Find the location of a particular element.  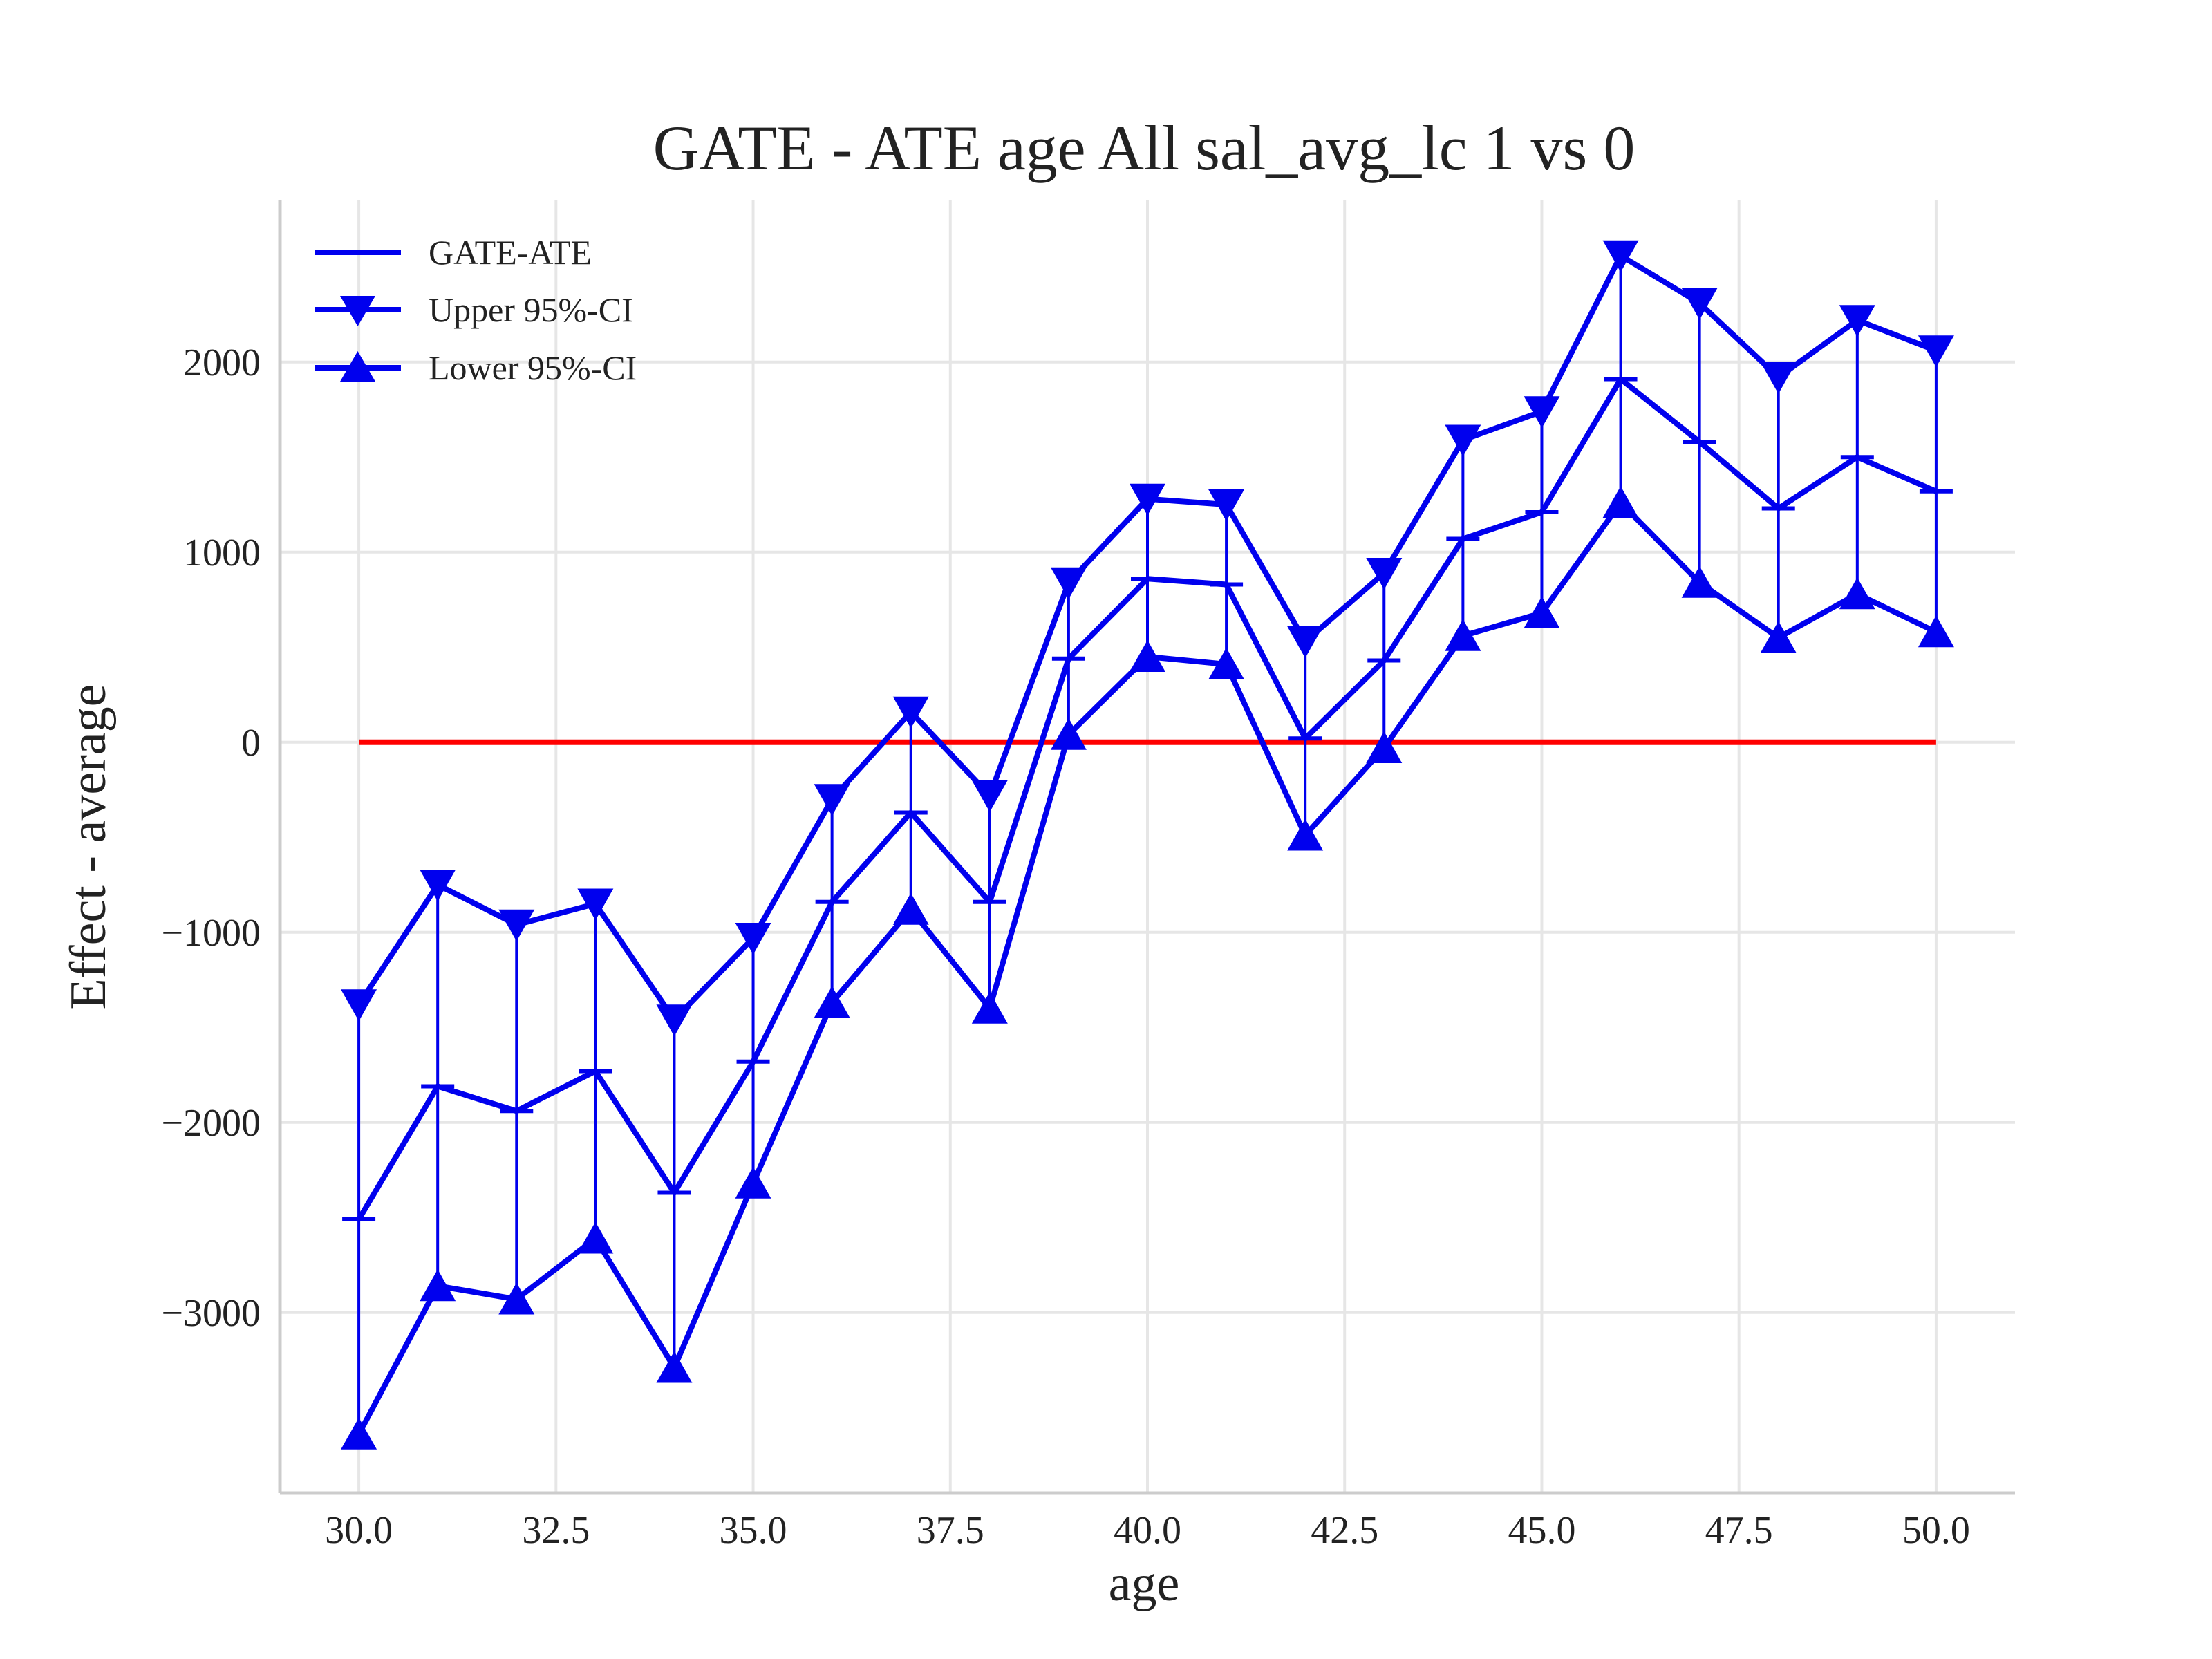

x-tick-label: 30.0 is located at coordinates (359, 1530).